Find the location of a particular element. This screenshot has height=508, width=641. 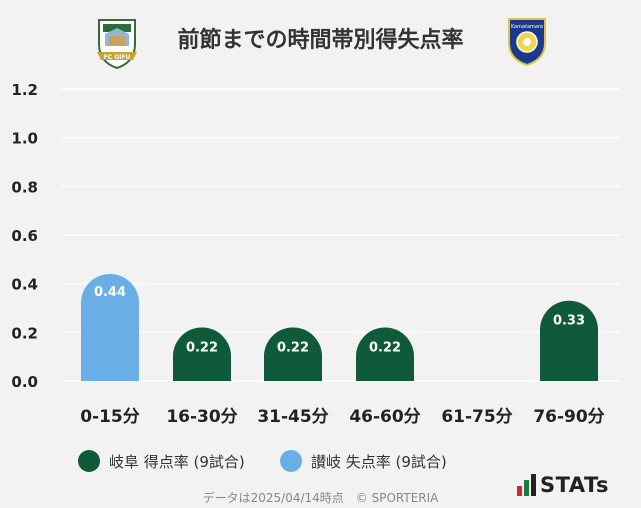

data-source-note: データは2025/04/14時点 © SPORTERIA is located at coordinates (320, 498).